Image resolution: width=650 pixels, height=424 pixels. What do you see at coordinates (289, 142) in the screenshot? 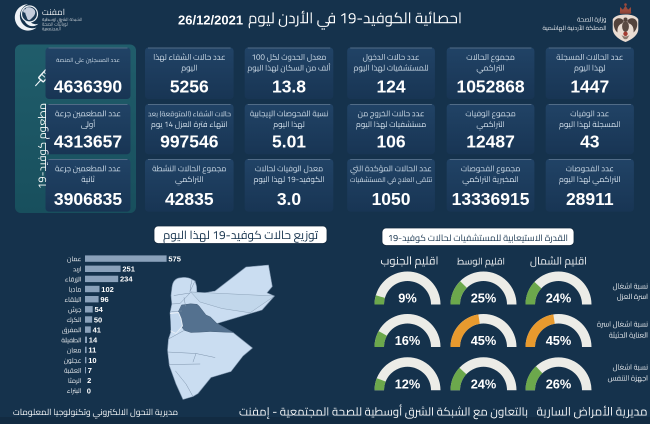
I see `svg-text: 5.01` at bounding box center [289, 142].